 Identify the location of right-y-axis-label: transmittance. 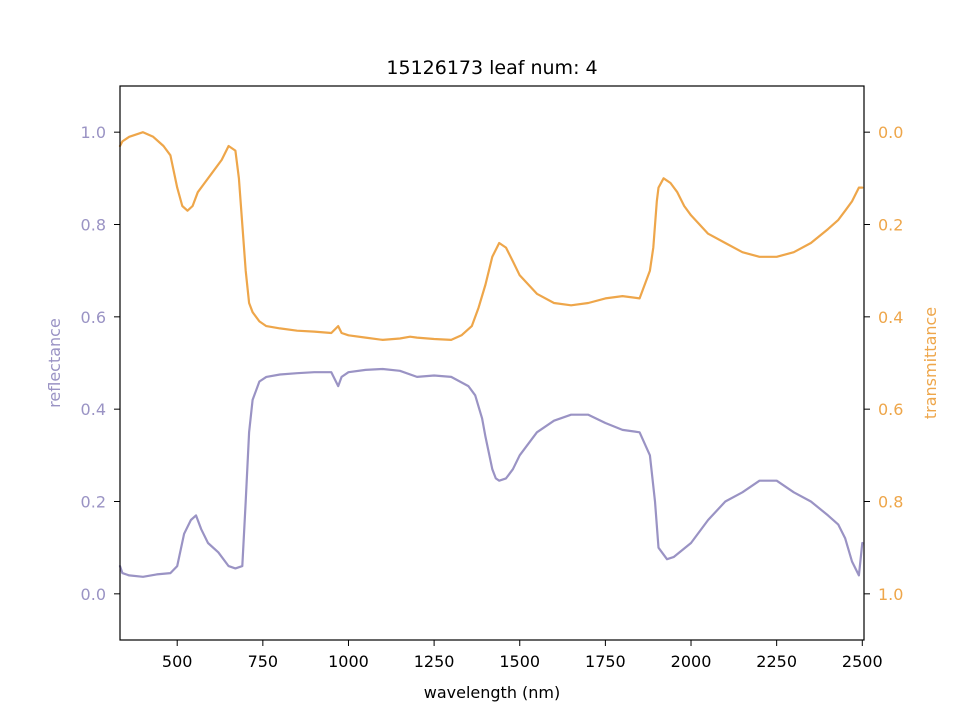
(930, 363).